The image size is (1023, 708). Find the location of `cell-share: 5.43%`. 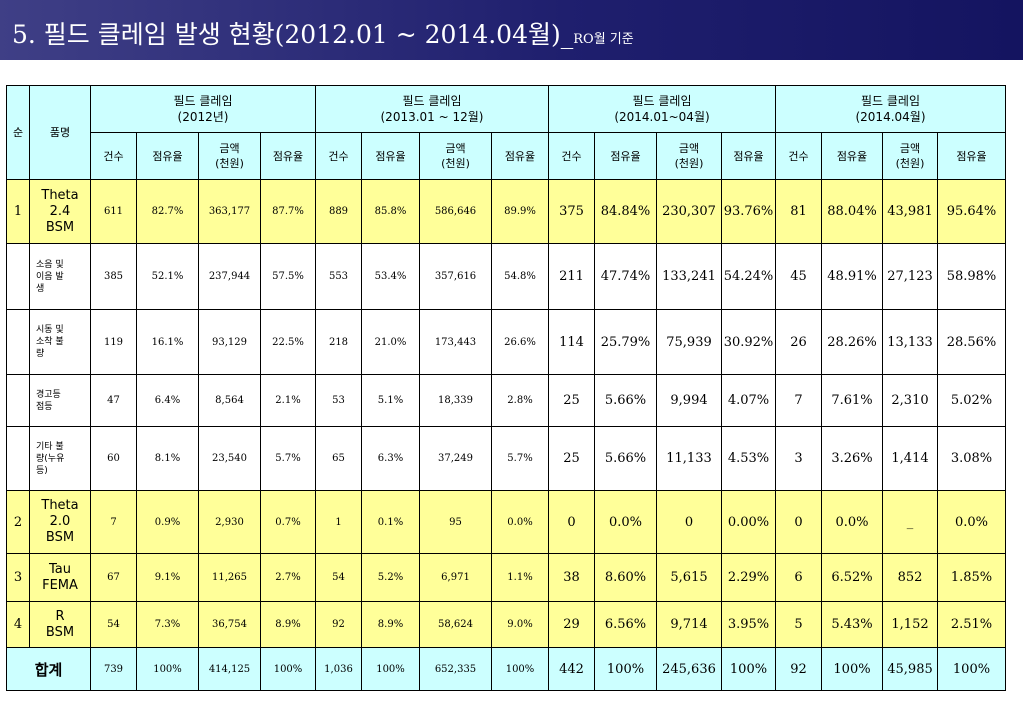

cell-share: 5.43% is located at coordinates (852, 624).